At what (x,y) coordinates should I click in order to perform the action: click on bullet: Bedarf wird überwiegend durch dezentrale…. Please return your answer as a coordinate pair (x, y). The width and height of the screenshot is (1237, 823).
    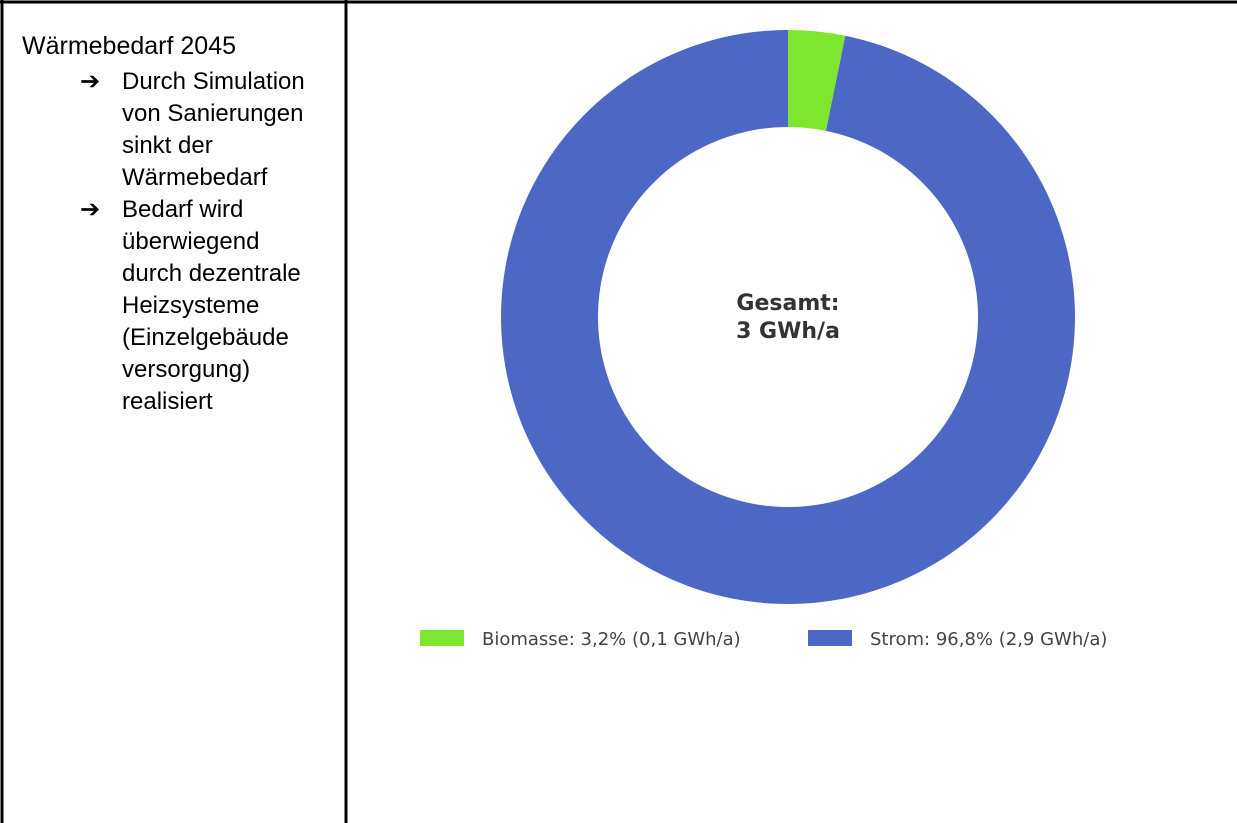
    Looking at the image, I should click on (172, 306).